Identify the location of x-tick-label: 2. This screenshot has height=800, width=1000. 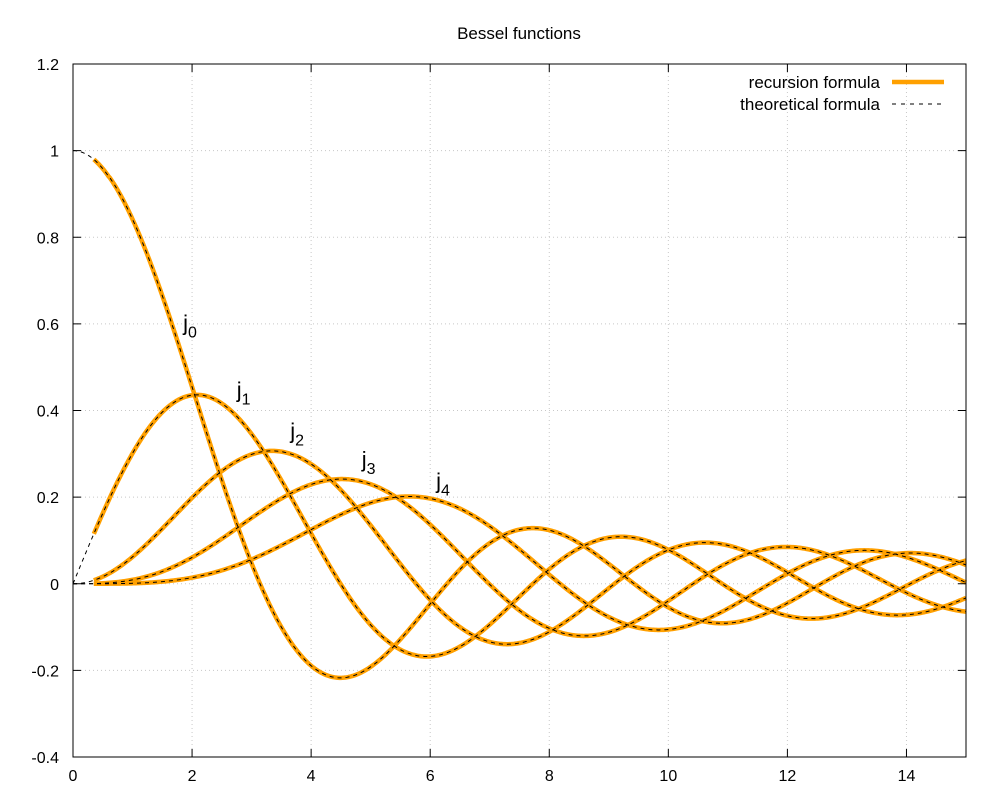
(192, 776).